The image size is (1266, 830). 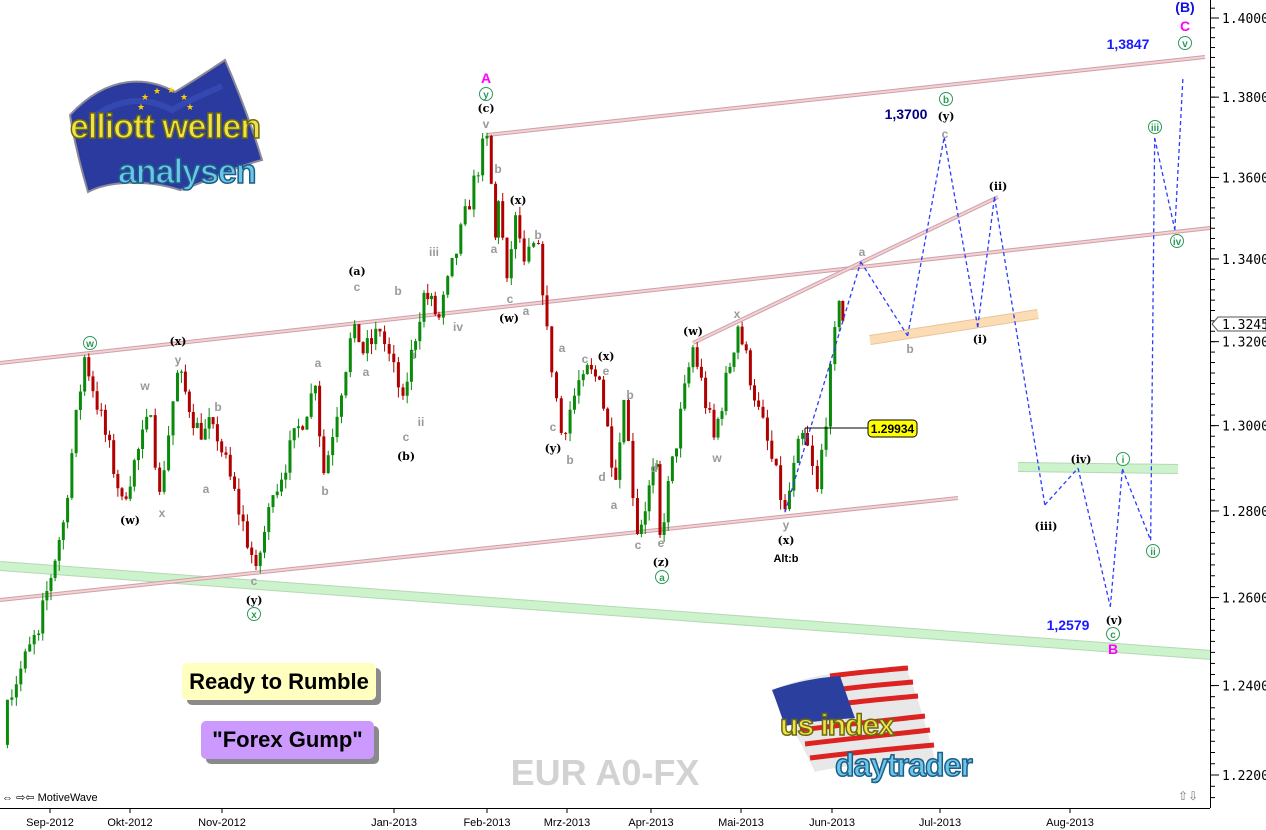 What do you see at coordinates (162, 513) in the screenshot?
I see `wave-label: x` at bounding box center [162, 513].